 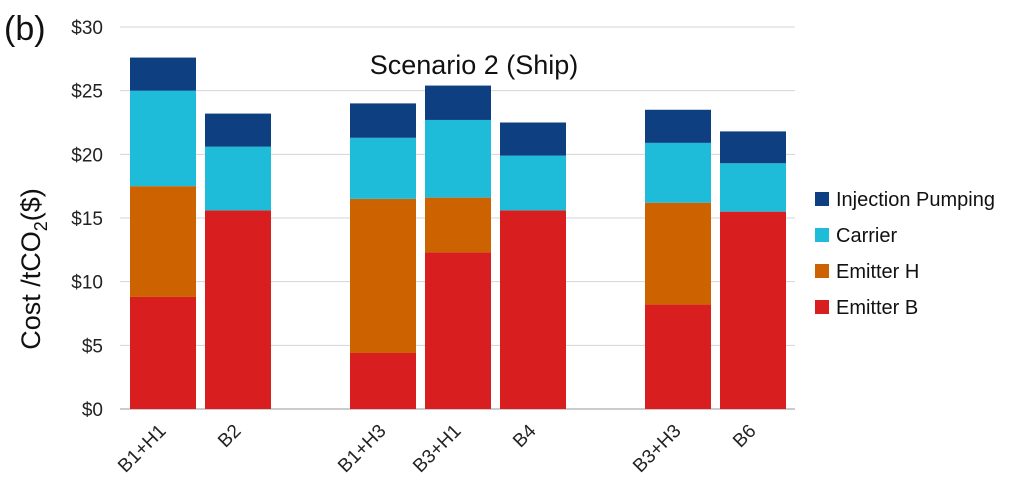 I want to click on x-tick-label: B3+H1, so click(x=437, y=449).